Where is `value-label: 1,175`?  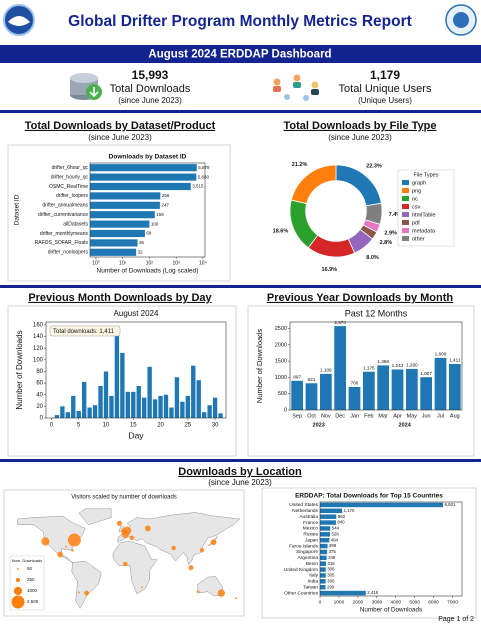
value-label: 1,175 is located at coordinates (369, 367).